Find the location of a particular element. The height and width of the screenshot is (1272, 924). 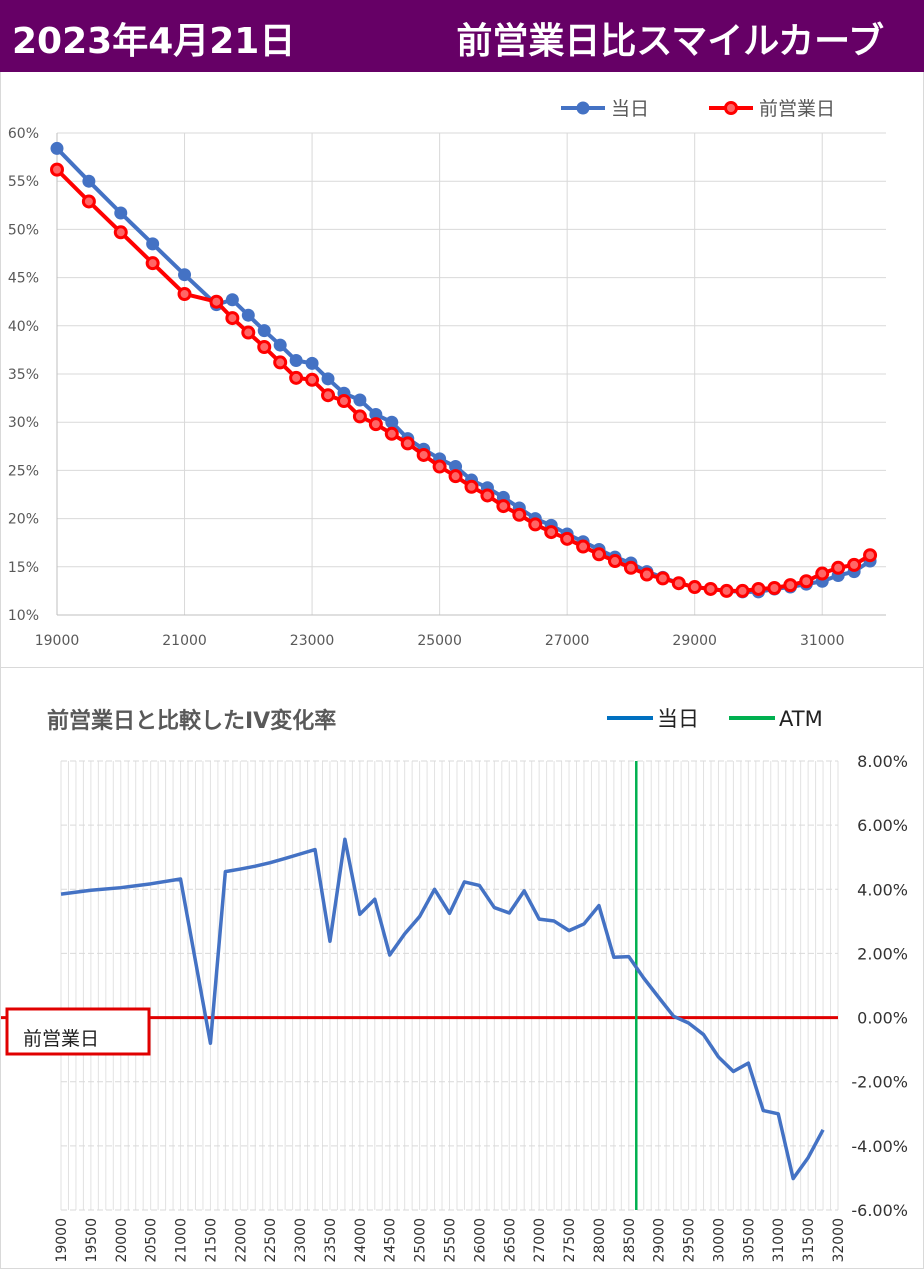

x-tick-label: 31000 is located at coordinates (822, 641).